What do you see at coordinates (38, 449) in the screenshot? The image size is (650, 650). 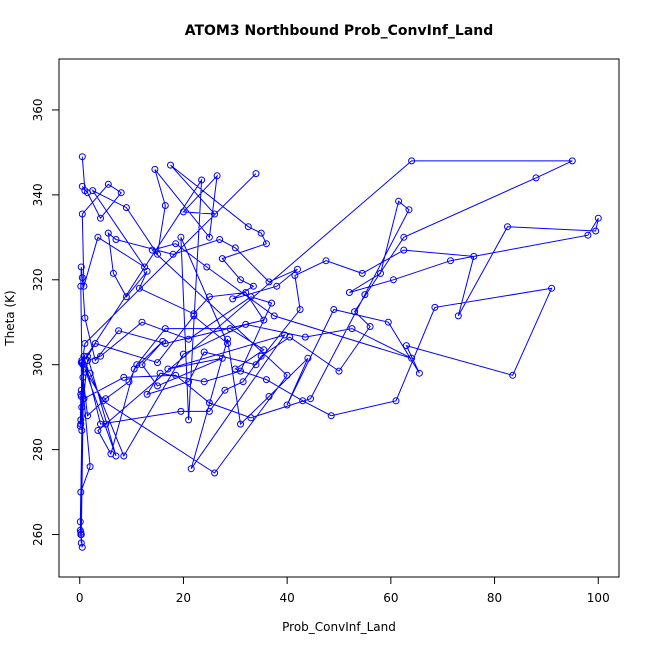 I see `y-tick-label: 280` at bounding box center [38, 449].